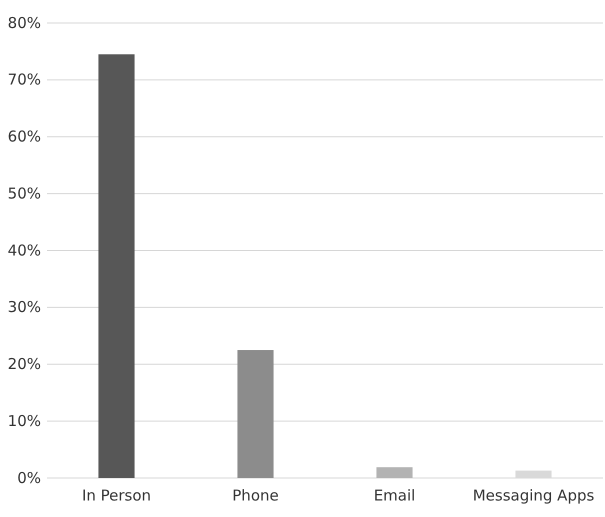 The width and height of the screenshot is (605, 517). What do you see at coordinates (533, 495) in the screenshot?
I see `x-tick-label: Messaging Apps` at bounding box center [533, 495].